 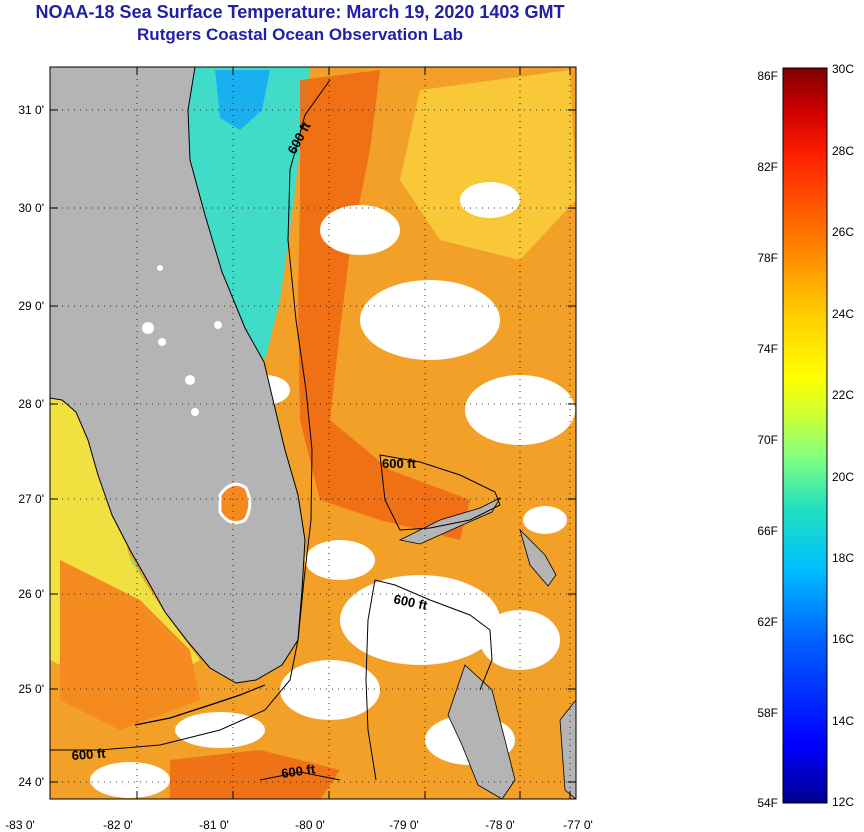 What do you see at coordinates (767, 349) in the screenshot?
I see `colorbar-f-label: 74F` at bounding box center [767, 349].